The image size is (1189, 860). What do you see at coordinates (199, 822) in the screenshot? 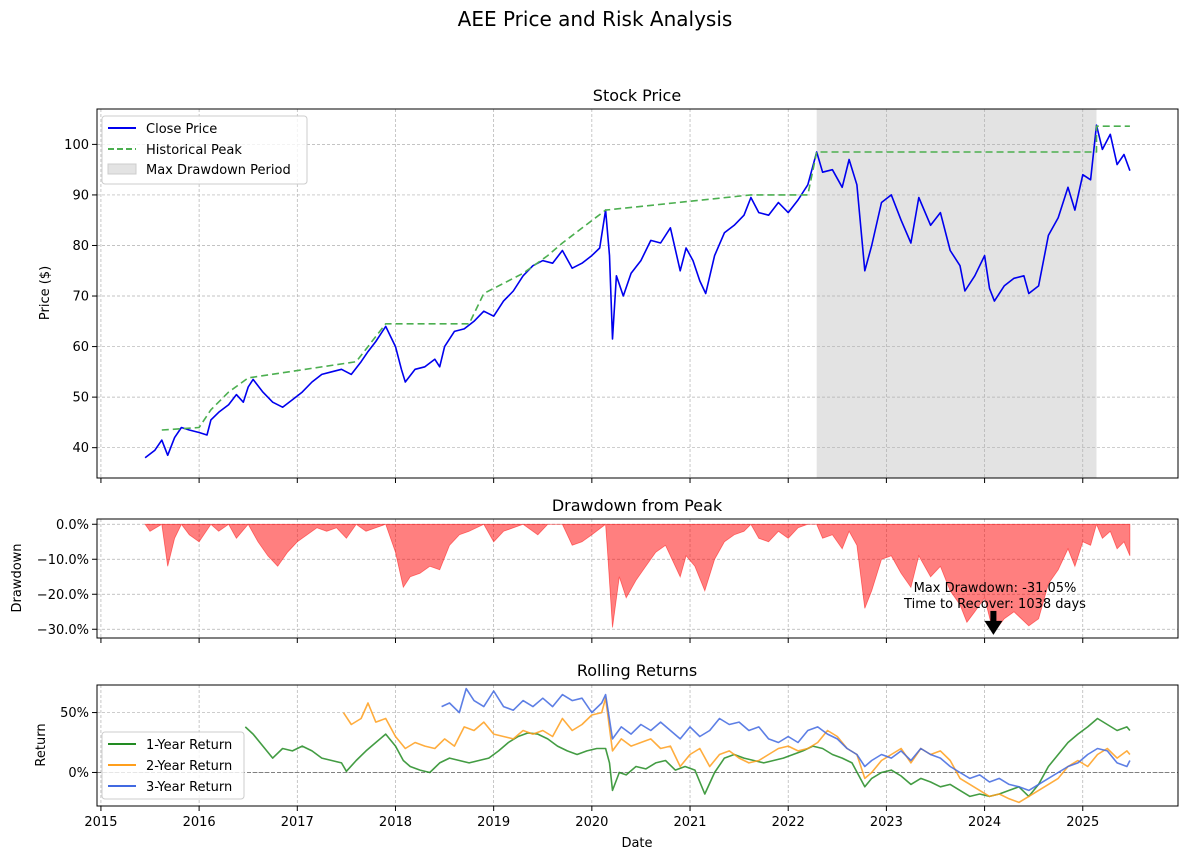
I see `x-tick-label: 2016` at bounding box center [199, 822].